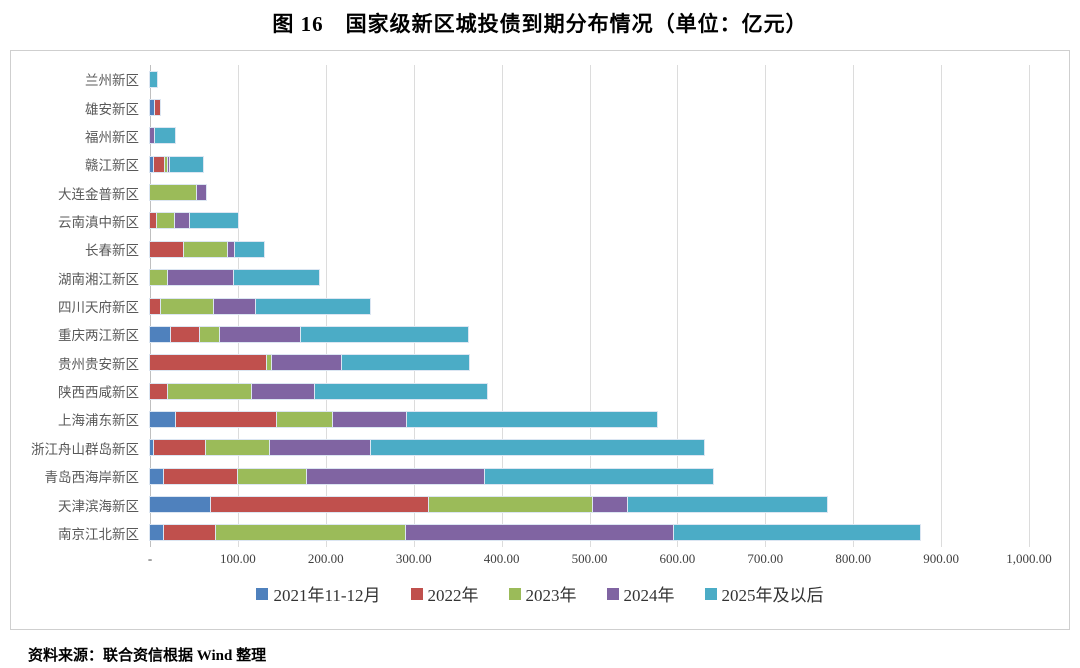 This screenshot has width=1080, height=668. I want to click on chart-legend: 2021年11-12月 2022年 2023年 2024年 2025年及以后, so click(540, 593).